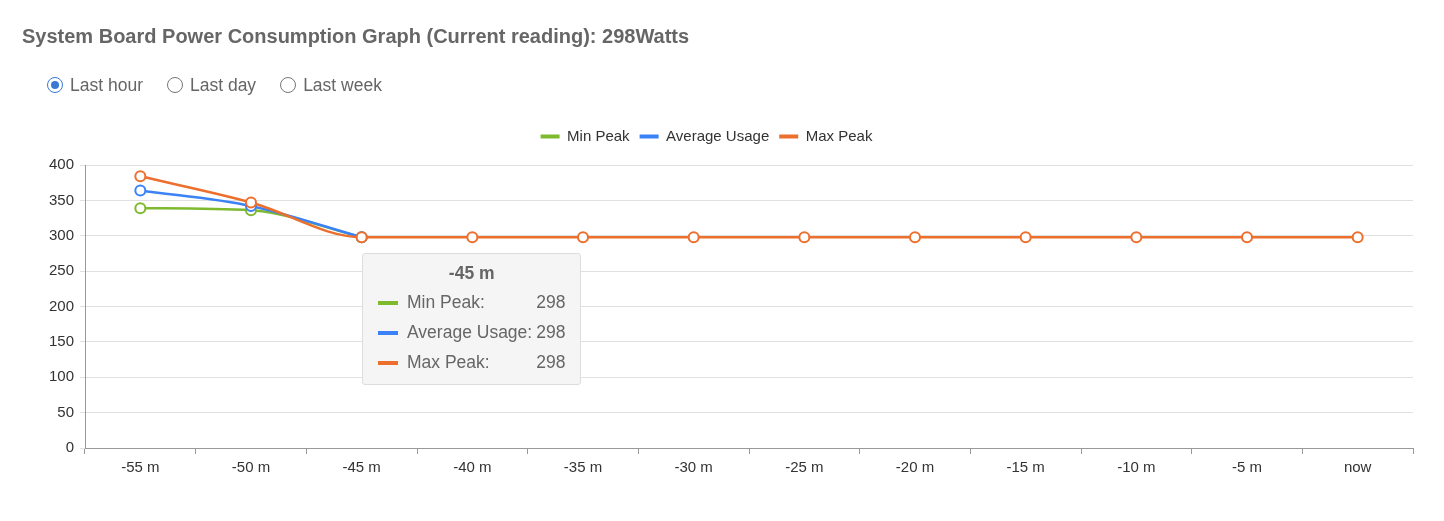  Describe the element at coordinates (599, 135) in the screenshot. I see `legend-label: Min Peak` at that location.